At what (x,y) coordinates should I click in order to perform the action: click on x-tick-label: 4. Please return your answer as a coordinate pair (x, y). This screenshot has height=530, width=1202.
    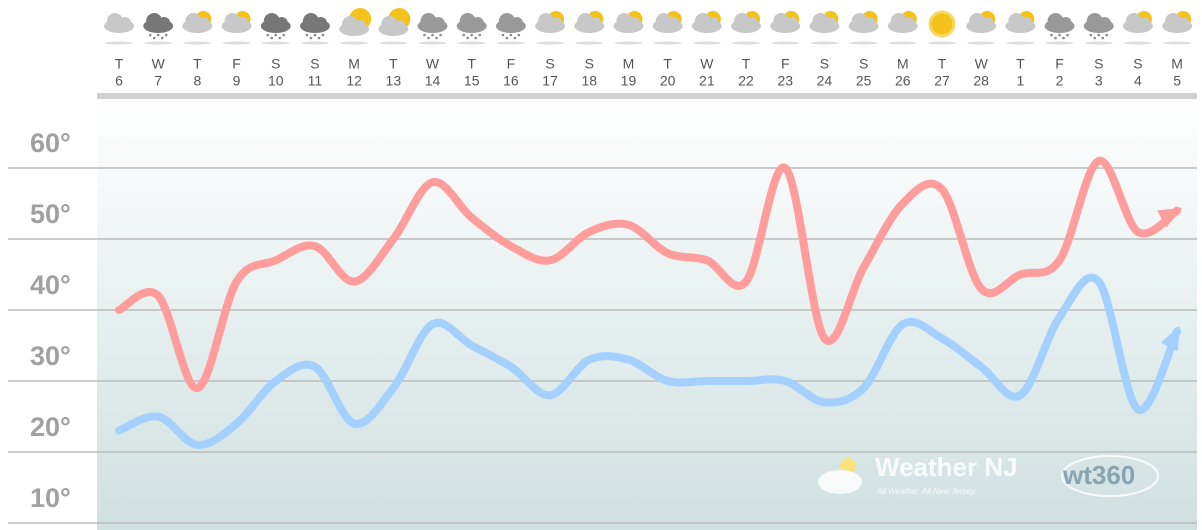
    Looking at the image, I should click on (1138, 81).